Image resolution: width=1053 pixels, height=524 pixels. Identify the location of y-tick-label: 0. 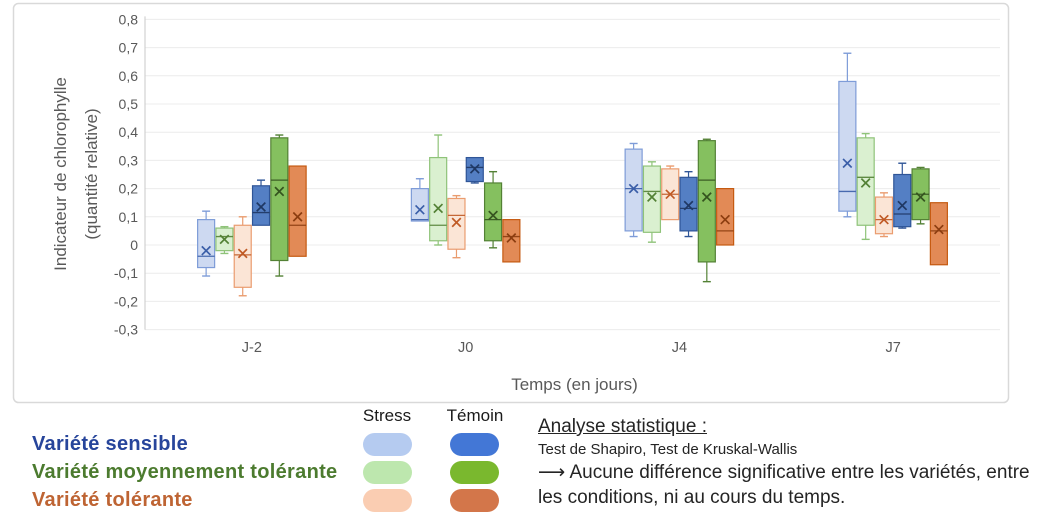
(134, 245).